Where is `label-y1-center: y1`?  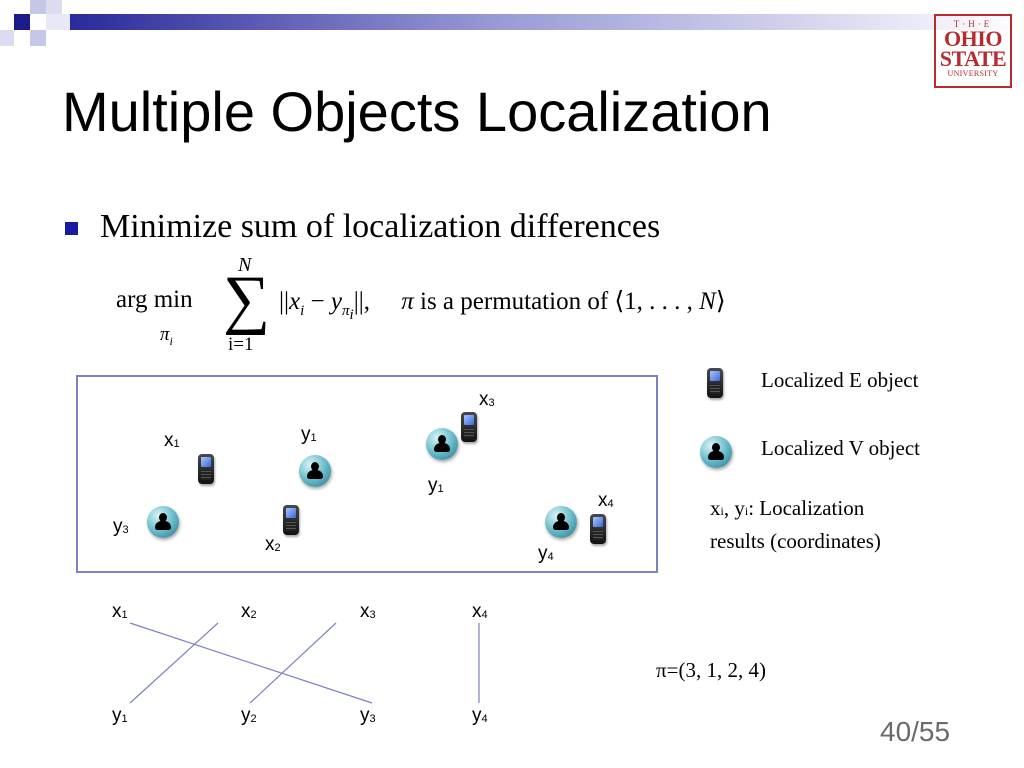 label-y1-center: y1 is located at coordinates (309, 434).